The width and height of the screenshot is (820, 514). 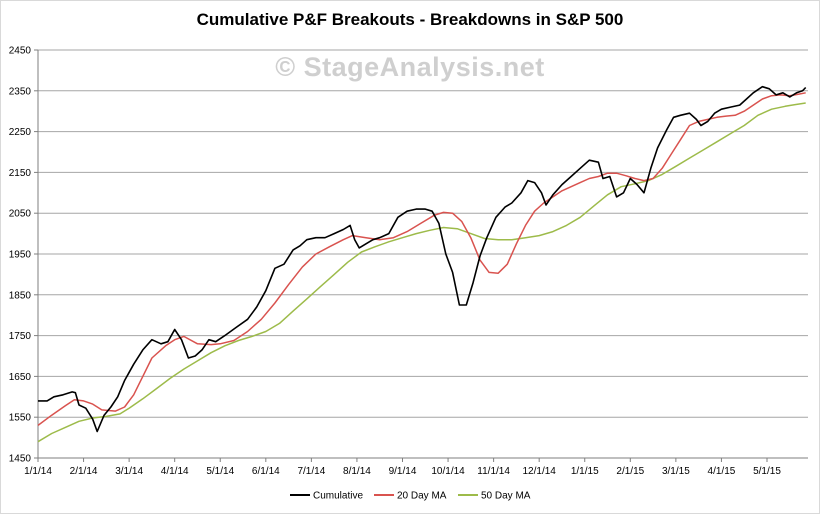 What do you see at coordinates (357, 471) in the screenshot?
I see `x-tick-label: 8/1/14` at bounding box center [357, 471].